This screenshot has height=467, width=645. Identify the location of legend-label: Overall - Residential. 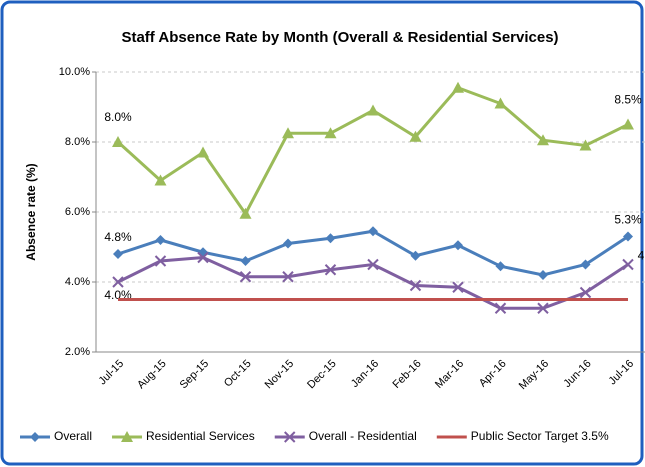
(363, 436).